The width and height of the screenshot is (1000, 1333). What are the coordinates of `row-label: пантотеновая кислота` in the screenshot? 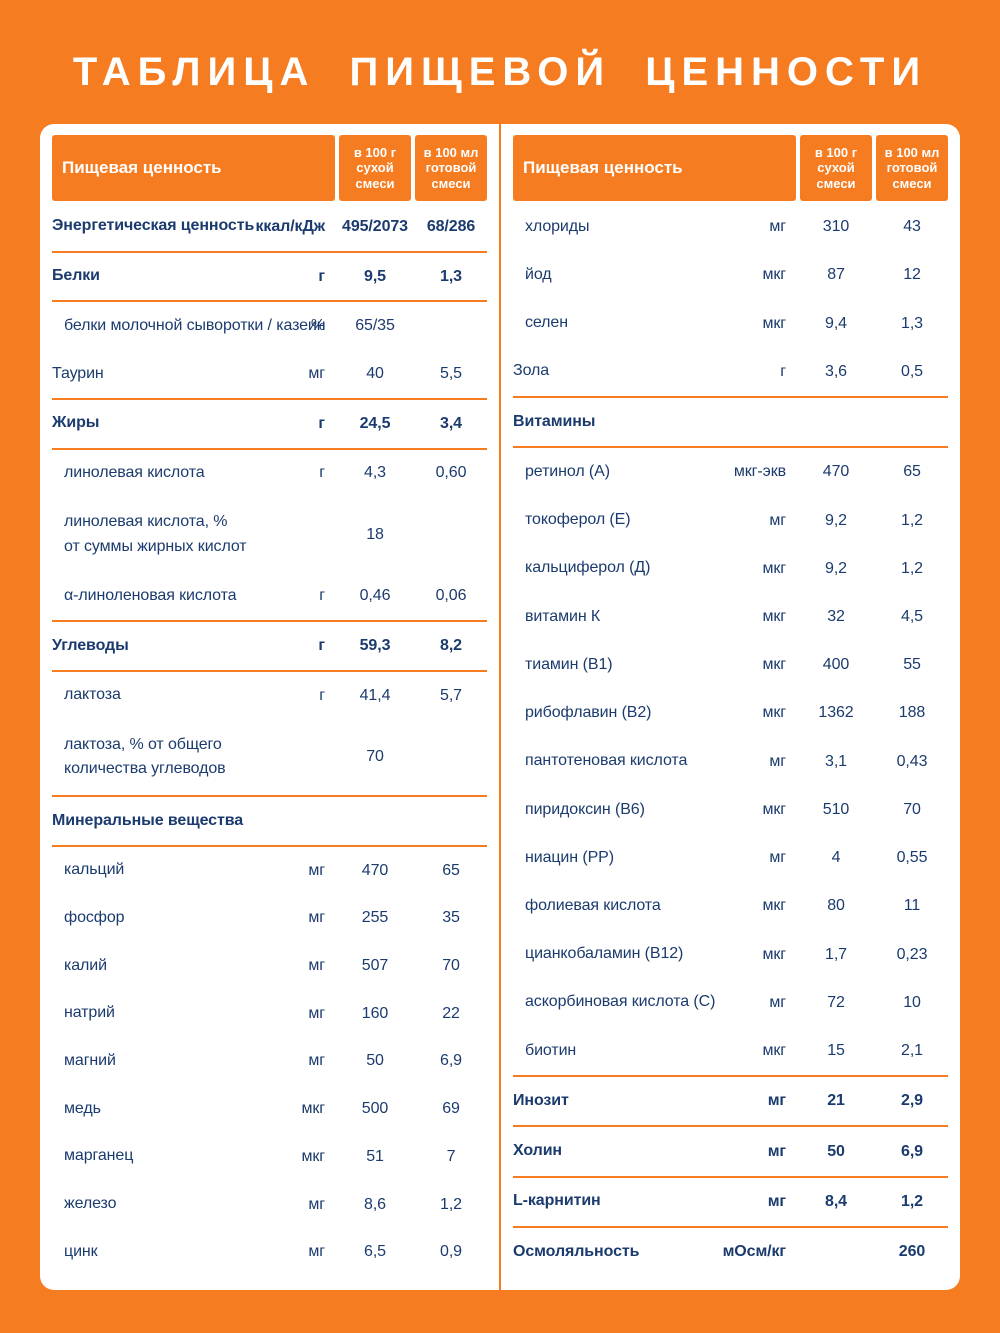 It's located at (639, 761).